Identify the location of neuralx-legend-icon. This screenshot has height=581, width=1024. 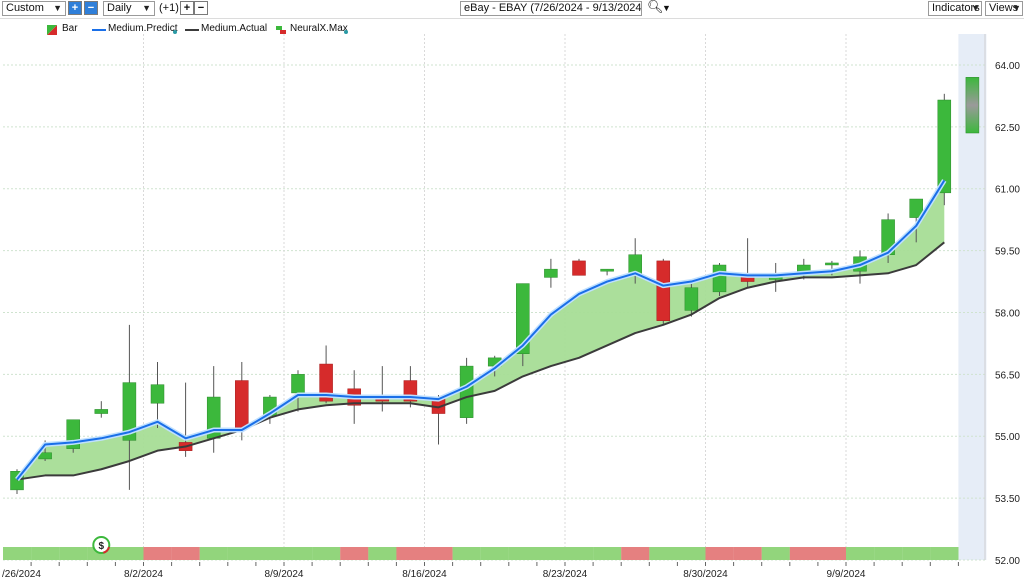
(281, 30).